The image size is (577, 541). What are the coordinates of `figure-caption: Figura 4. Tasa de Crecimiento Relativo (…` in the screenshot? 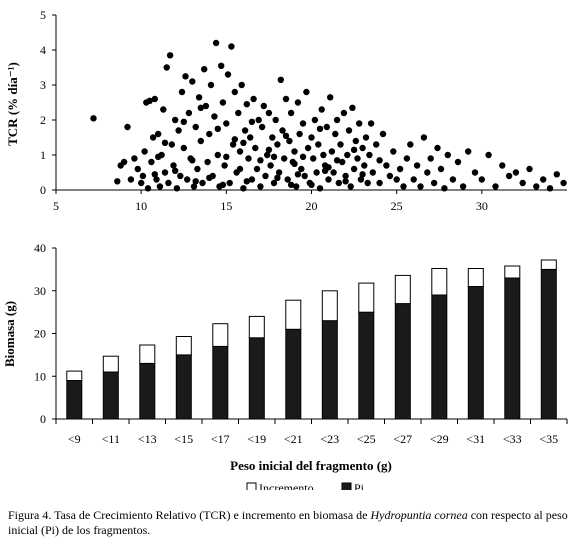 It's located at (290, 523).